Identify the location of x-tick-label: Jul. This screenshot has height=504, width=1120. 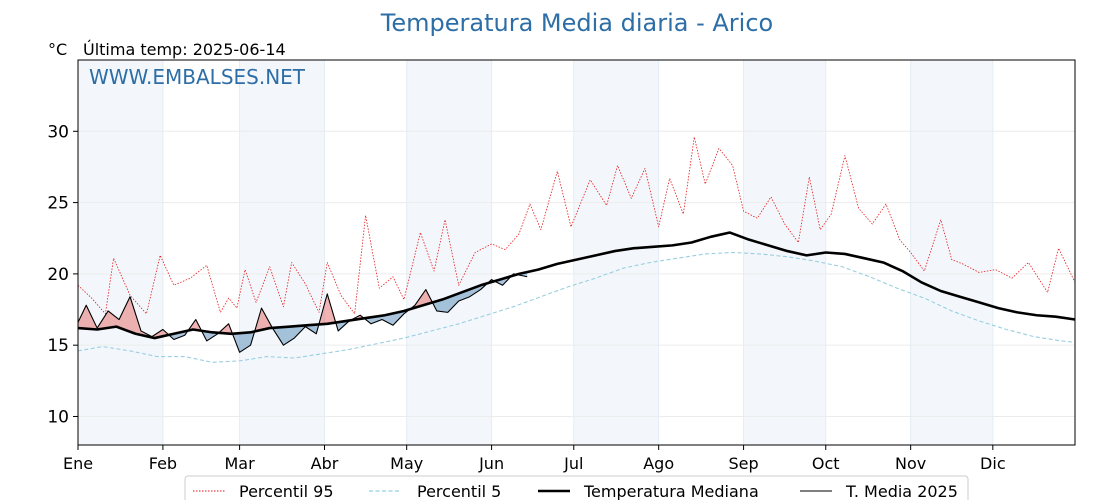
(573, 463).